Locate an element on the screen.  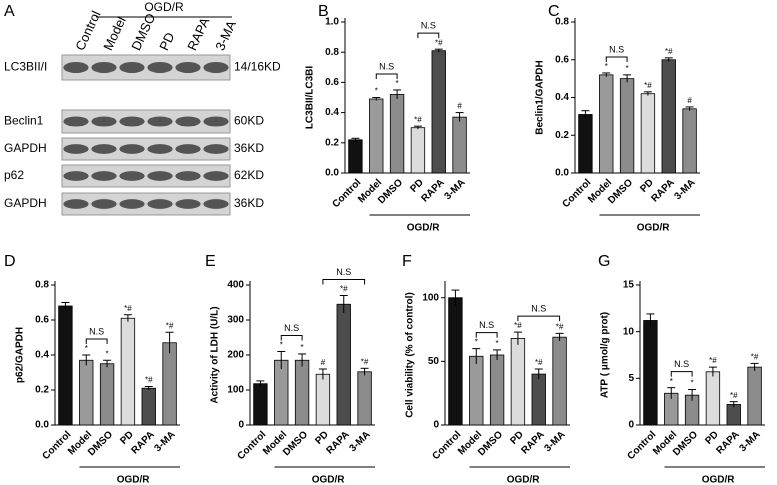
panel-letter: E is located at coordinates (210, 261).